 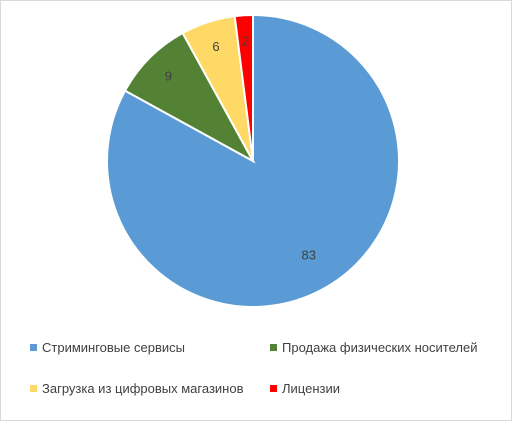 What do you see at coordinates (309, 254) in the screenshot?
I see `data-label-streaming: 83` at bounding box center [309, 254].